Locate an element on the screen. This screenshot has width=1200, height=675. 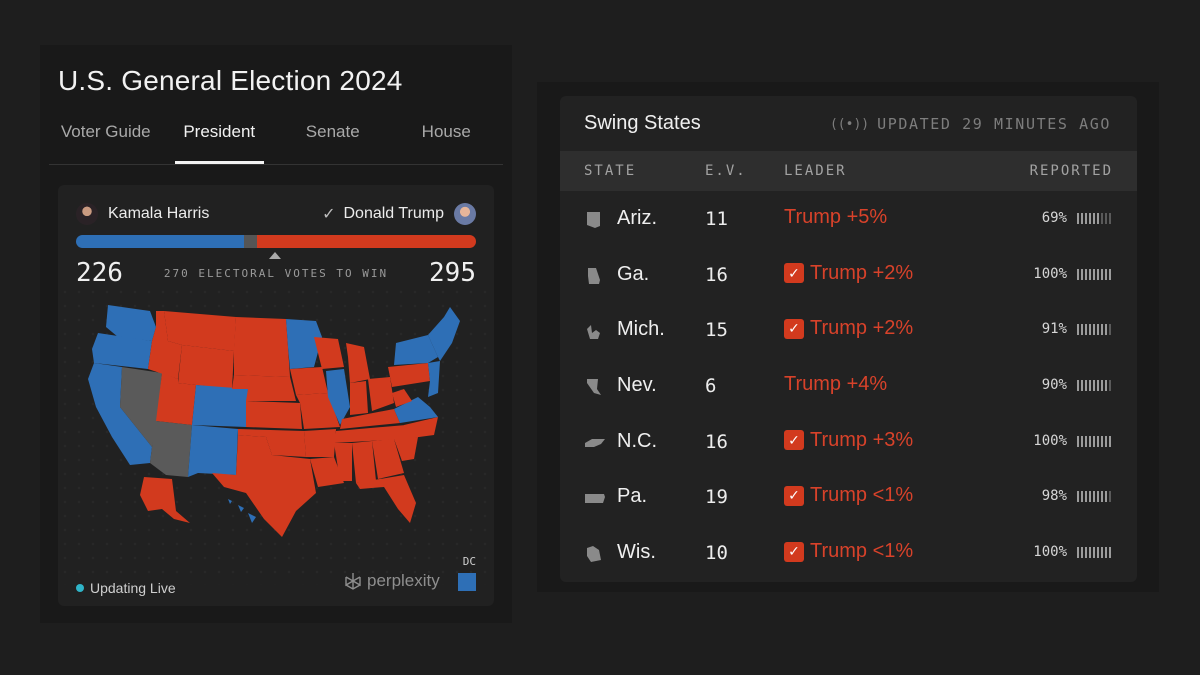
map-state-iowa is located at coordinates (309, 381).